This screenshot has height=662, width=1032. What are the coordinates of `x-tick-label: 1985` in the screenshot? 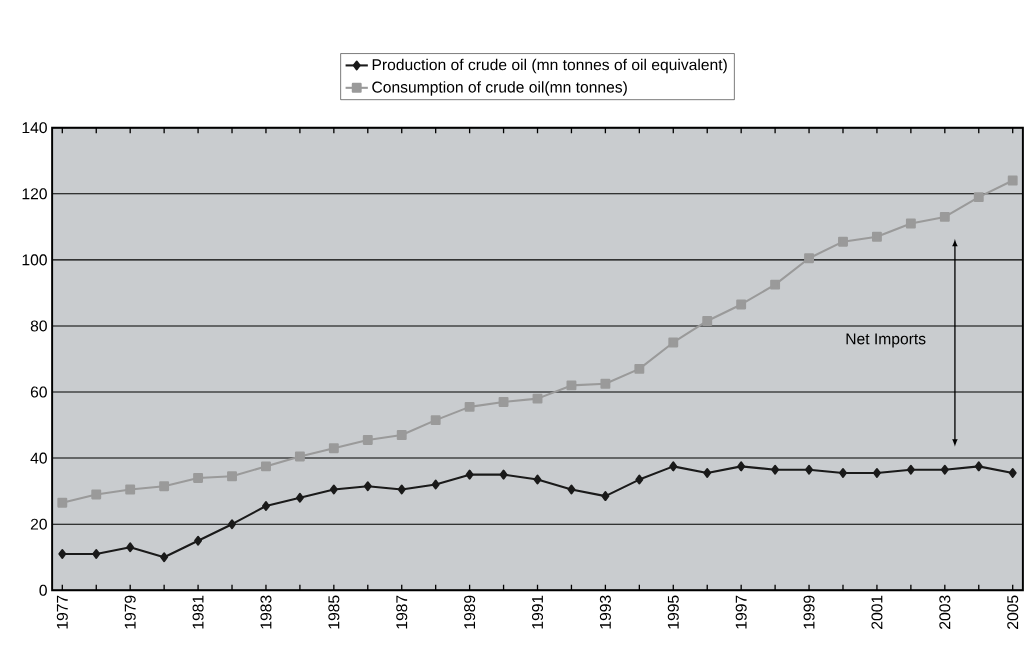 It's located at (334, 612).